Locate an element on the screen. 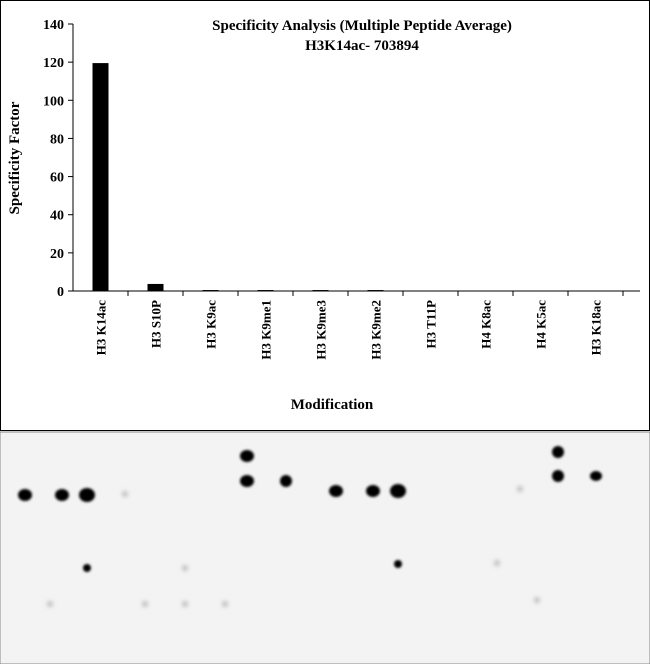 This screenshot has width=650, height=669. y-tick-label: 0 is located at coordinates (60, 292).